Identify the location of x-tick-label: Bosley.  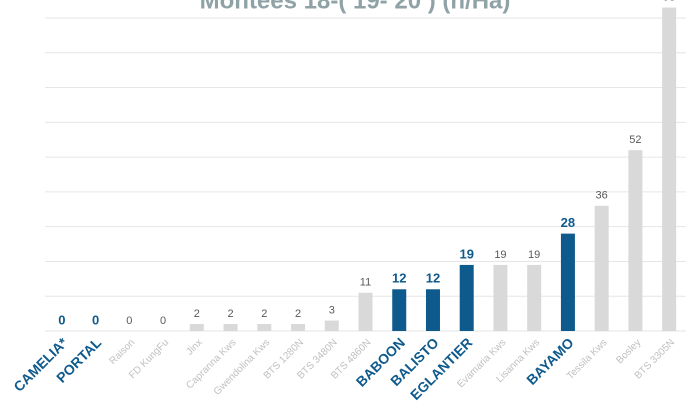
(628, 351).